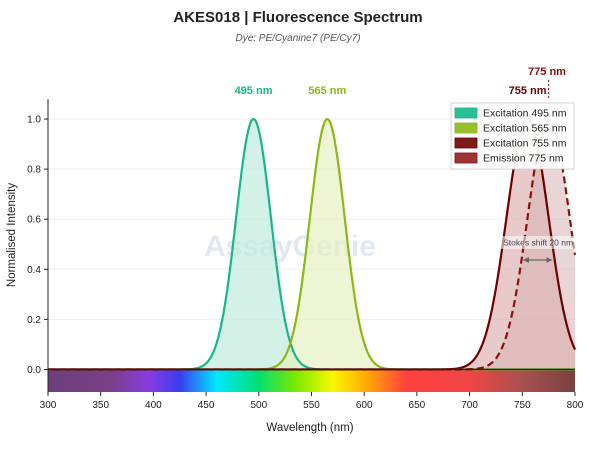  Describe the element at coordinates (34, 320) in the screenshot. I see `y-tick-label: 0.2` at that location.